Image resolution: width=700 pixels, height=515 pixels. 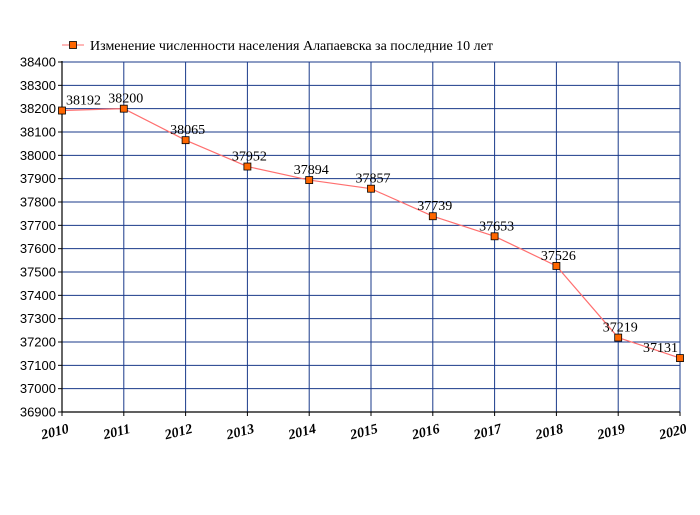 I want to click on x-tick-label: 2018, so click(x=549, y=433).